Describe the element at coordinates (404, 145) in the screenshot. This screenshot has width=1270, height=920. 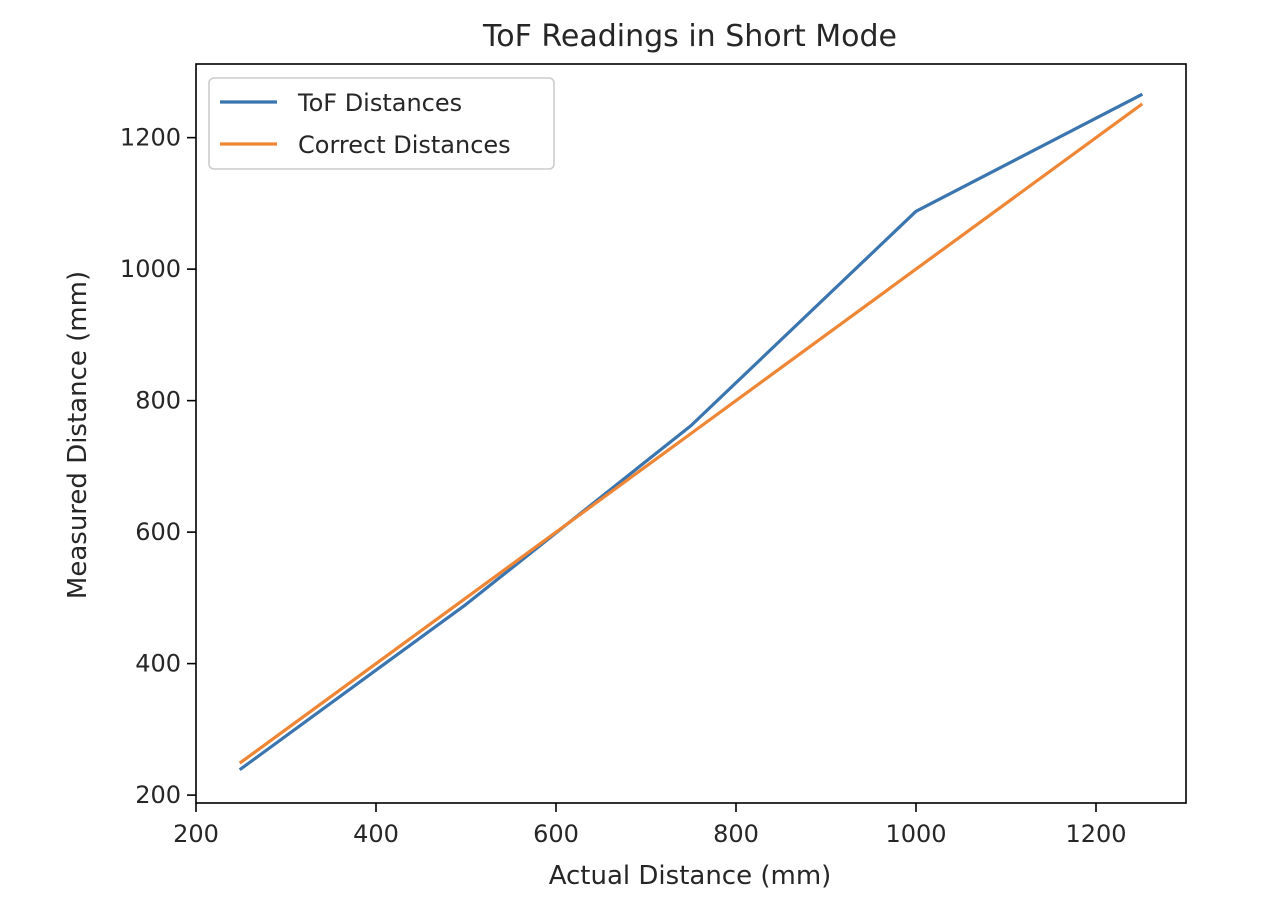
I see `legend-label-2: Correct Distances` at that location.